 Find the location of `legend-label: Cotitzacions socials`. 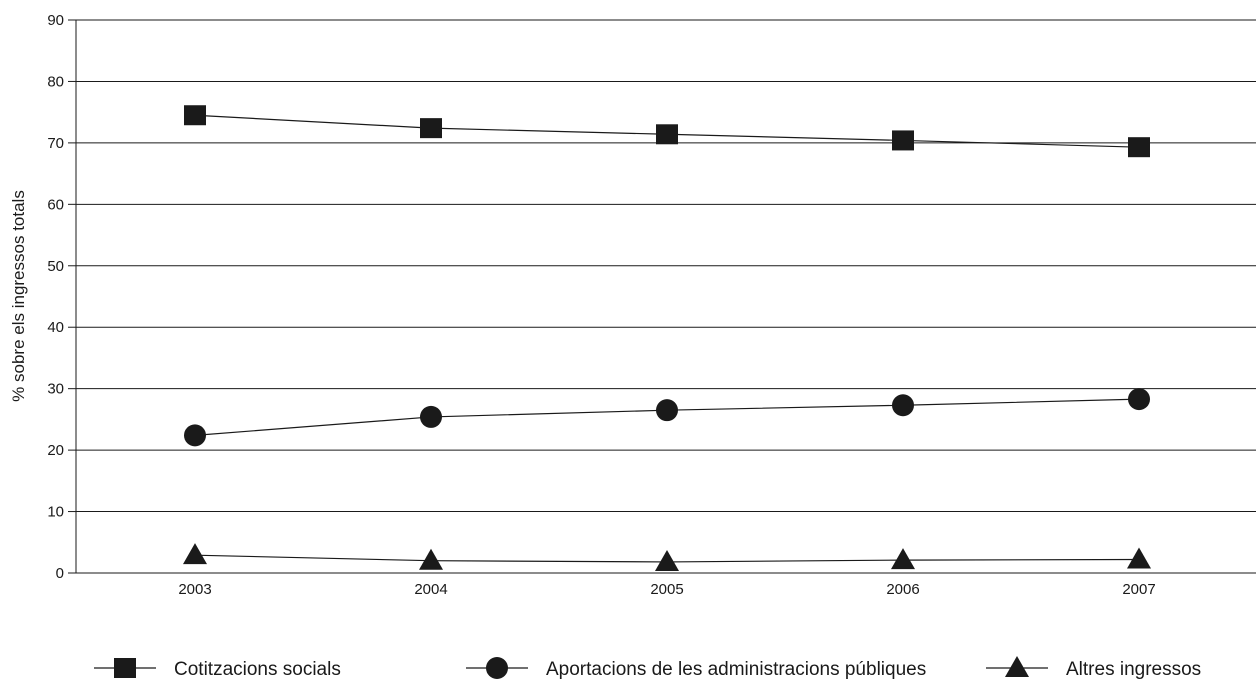

legend-label: Cotitzacions socials is located at coordinates (257, 669).